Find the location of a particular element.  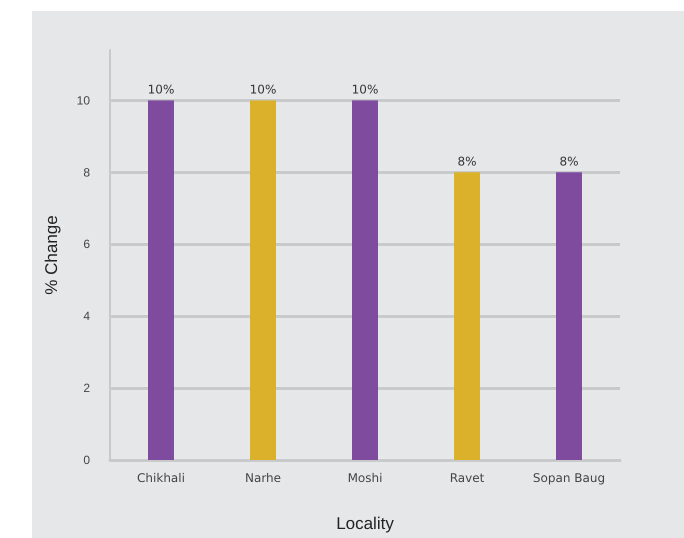

x-tick-label: Sopan Baug is located at coordinates (569, 478).